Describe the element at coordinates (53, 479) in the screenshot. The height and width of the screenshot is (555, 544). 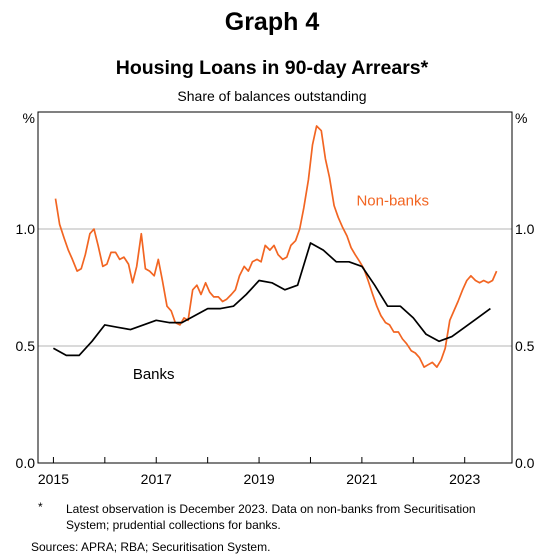
I see `x-tick-label: 2015` at that location.